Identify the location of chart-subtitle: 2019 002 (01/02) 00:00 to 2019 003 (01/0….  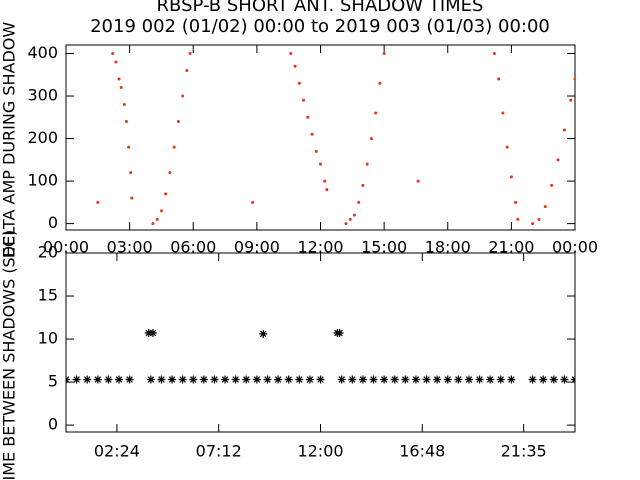
(320, 26).